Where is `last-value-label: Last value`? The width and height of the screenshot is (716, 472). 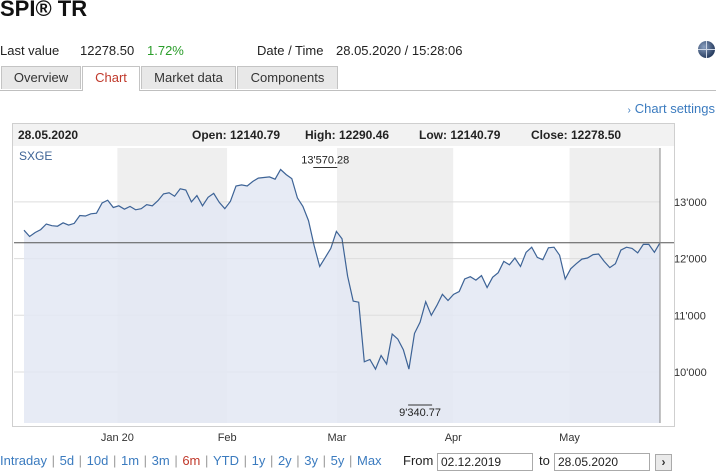 last-value-label: Last value is located at coordinates (30, 50).